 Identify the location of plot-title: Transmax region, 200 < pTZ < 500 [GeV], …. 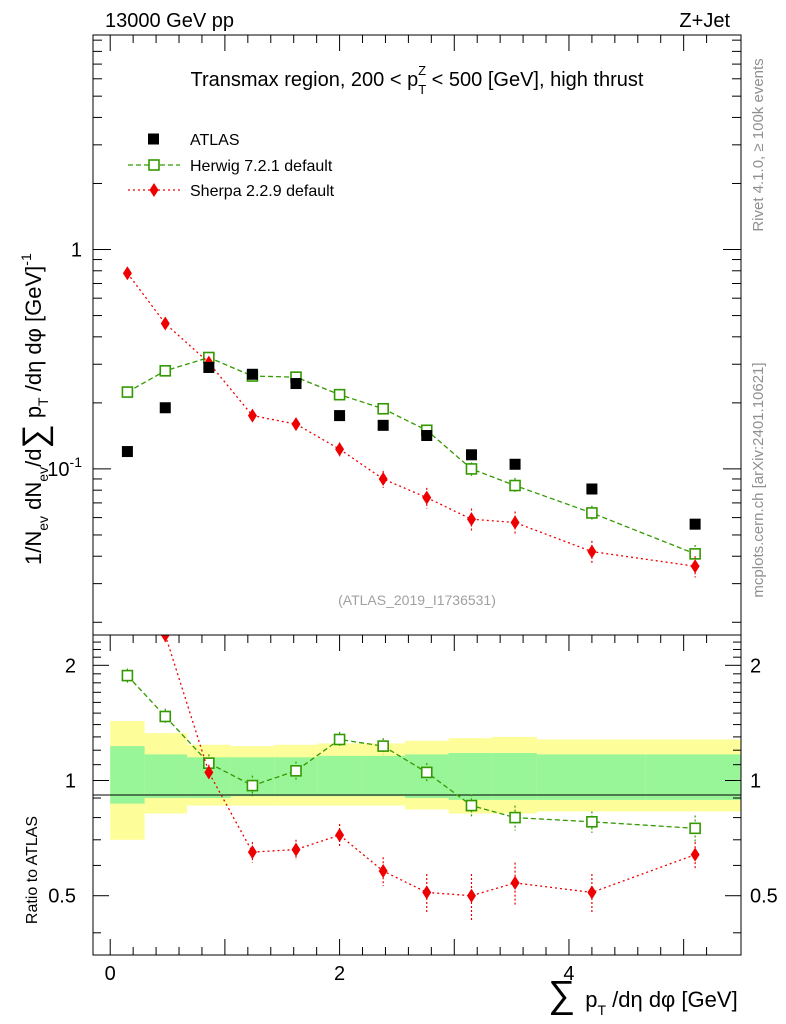
(417, 80).